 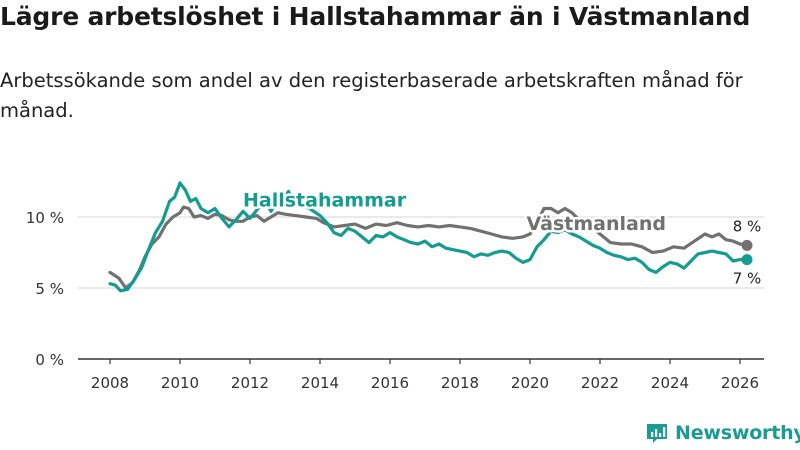 What do you see at coordinates (460, 383) in the screenshot?
I see `x-tick-label: 2018` at bounding box center [460, 383].